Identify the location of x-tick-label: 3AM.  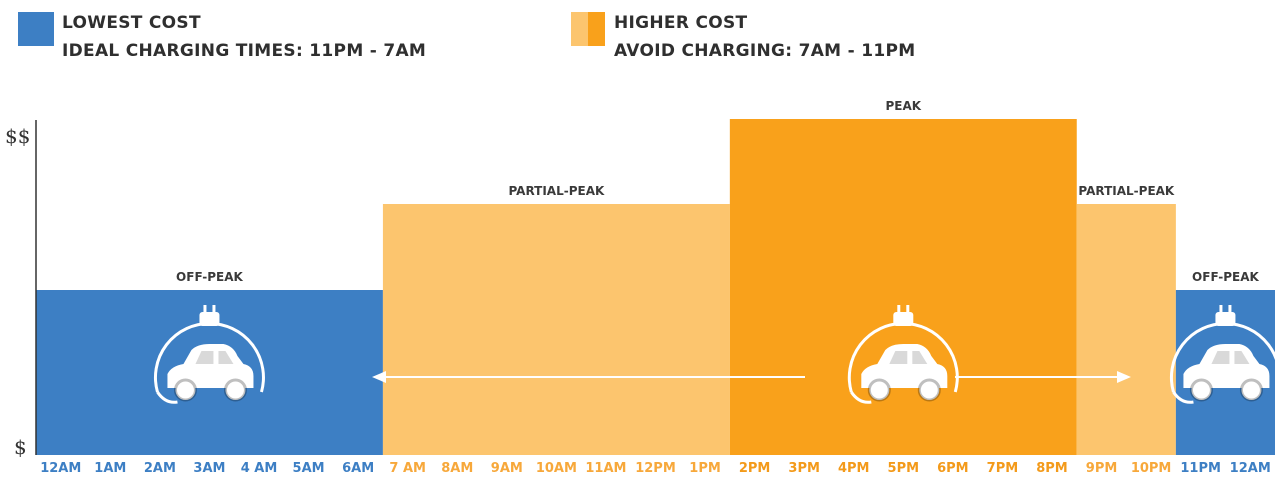
(209, 468).